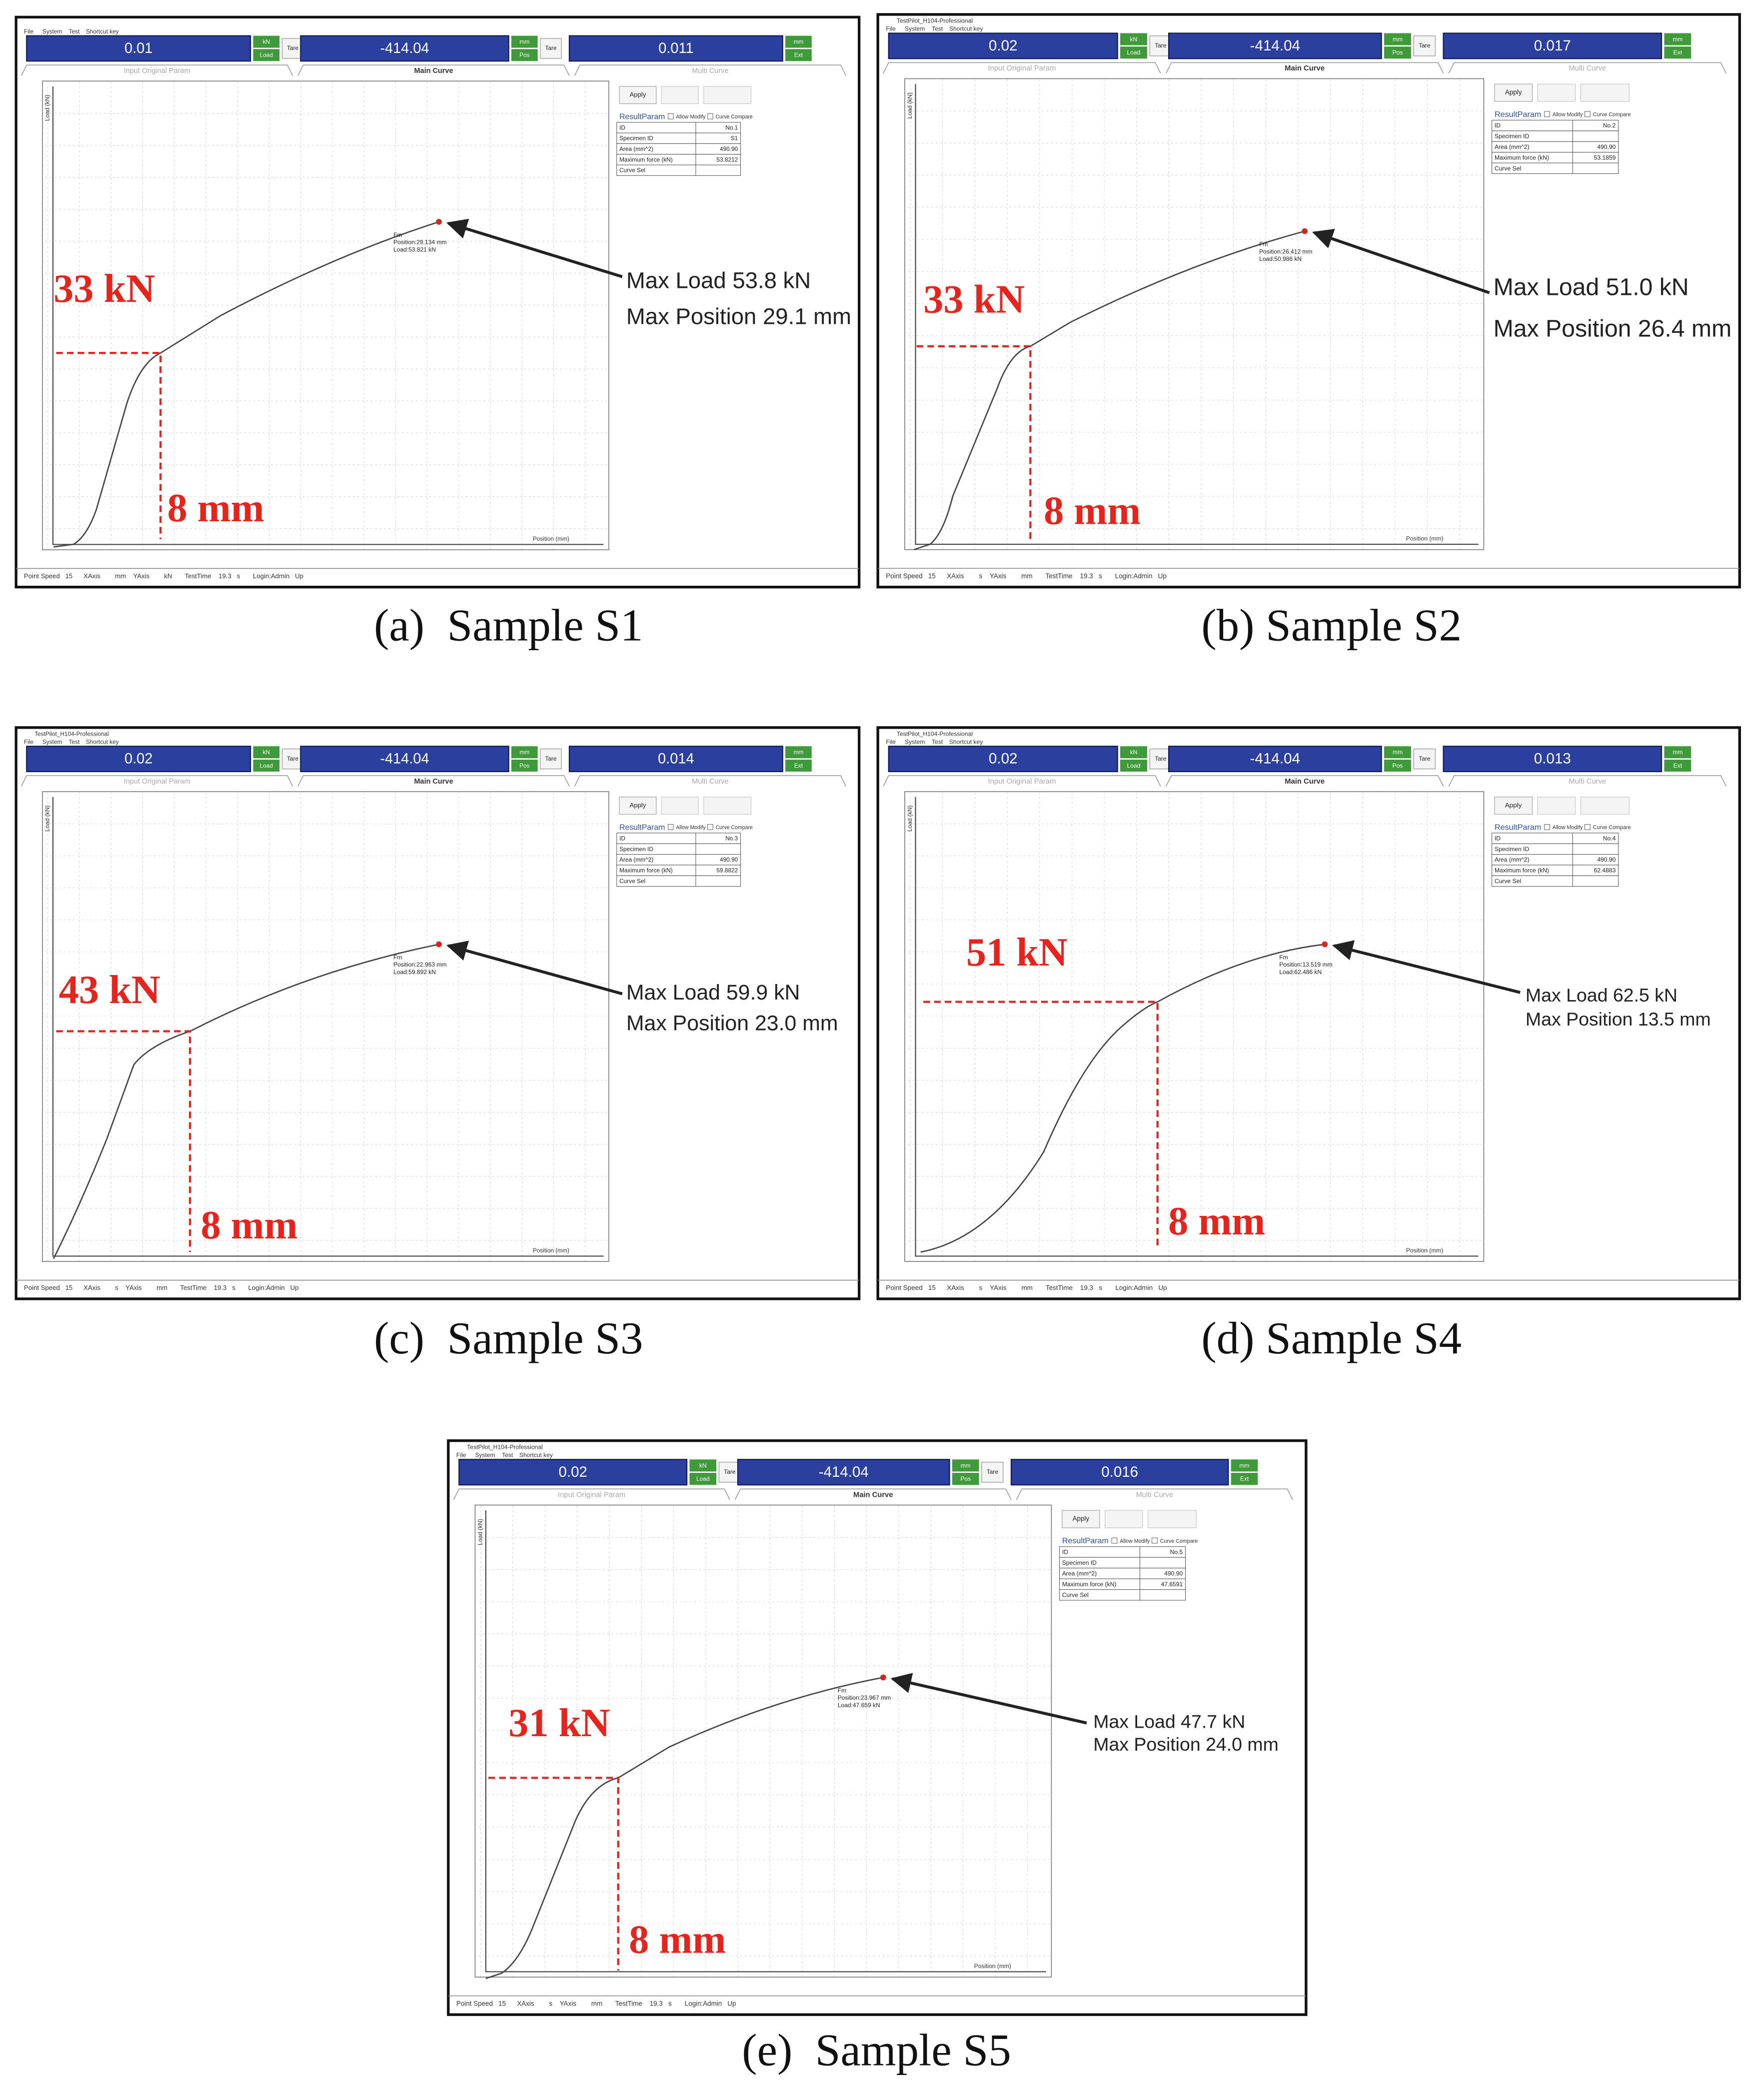  I want to click on table-cell: ID, so click(1065, 1551).